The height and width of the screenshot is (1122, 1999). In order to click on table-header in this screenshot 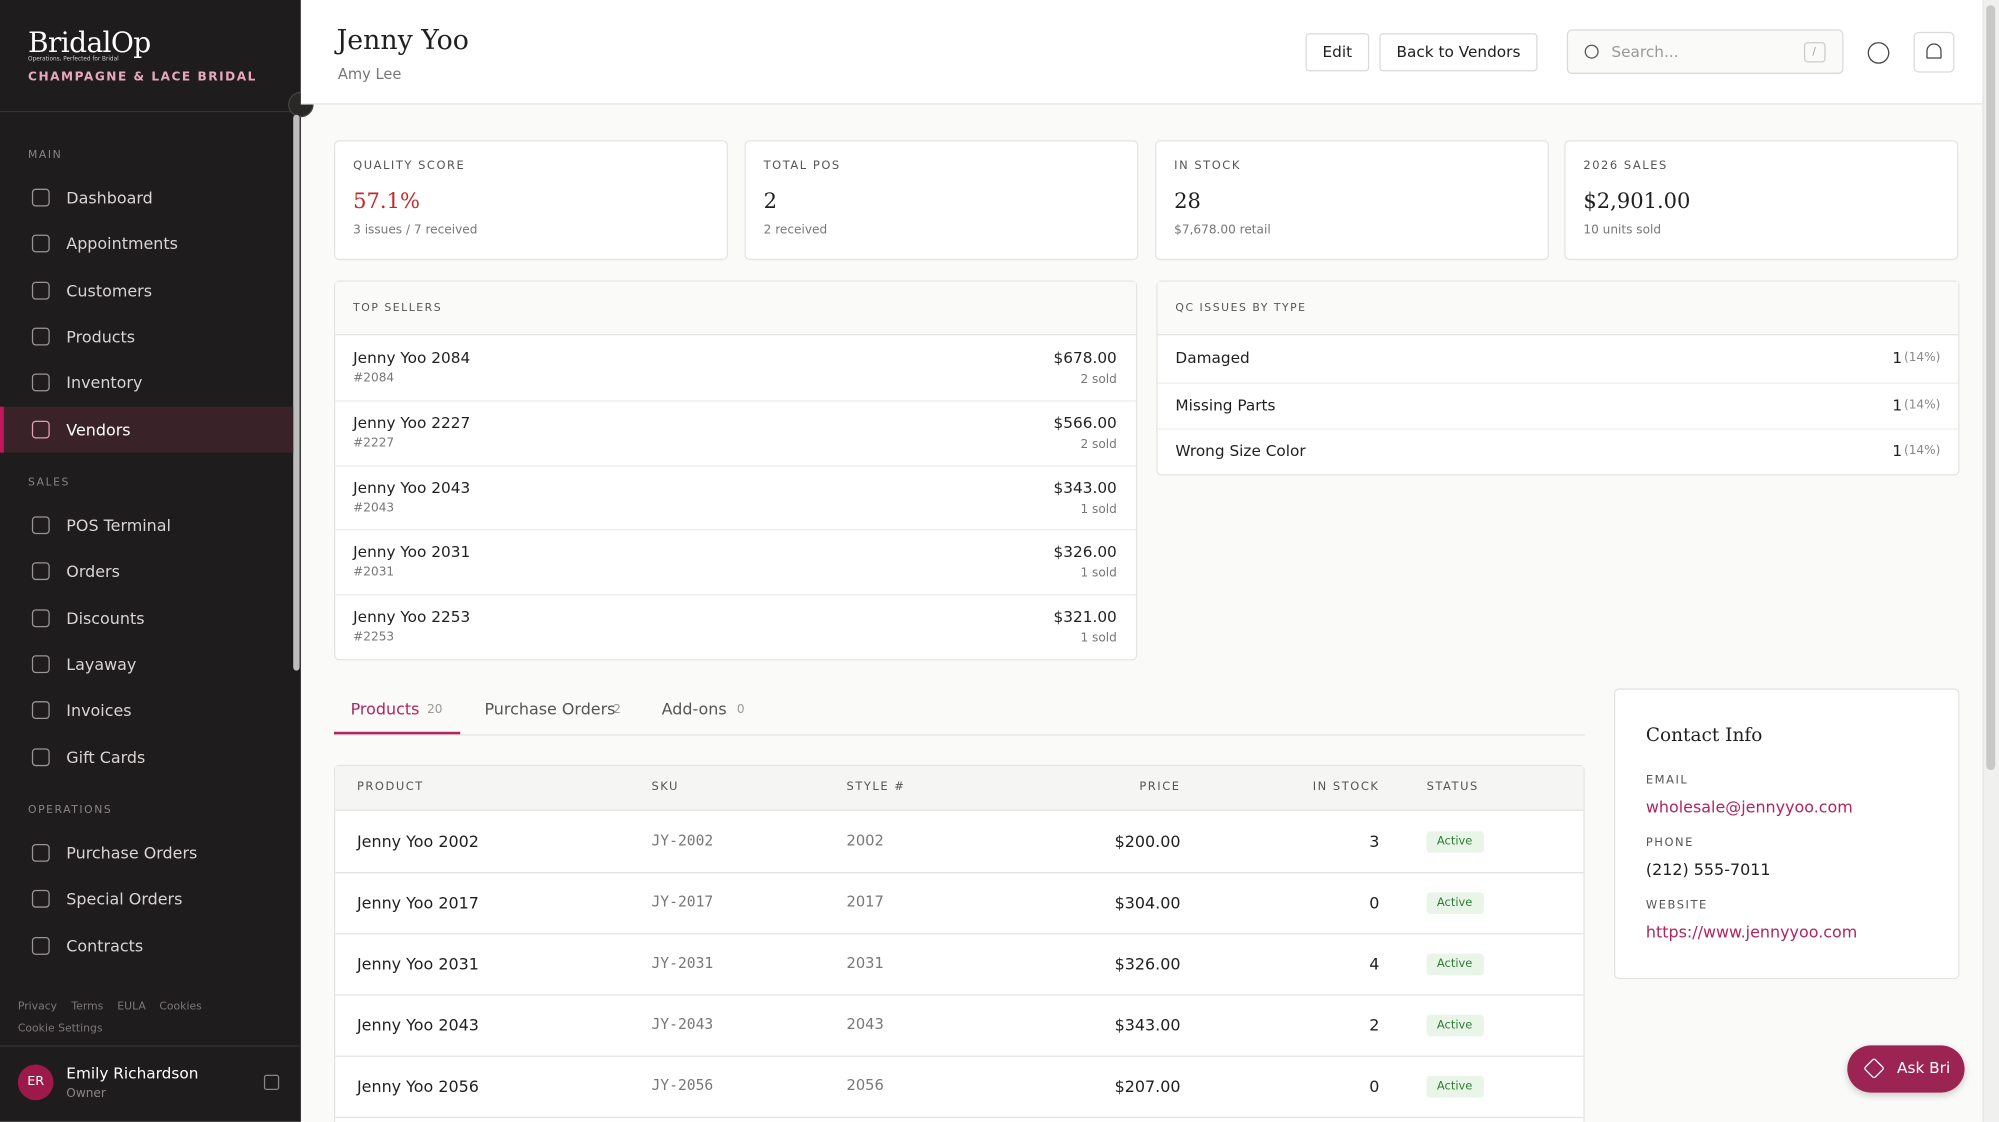, I will do `click(959, 788)`.